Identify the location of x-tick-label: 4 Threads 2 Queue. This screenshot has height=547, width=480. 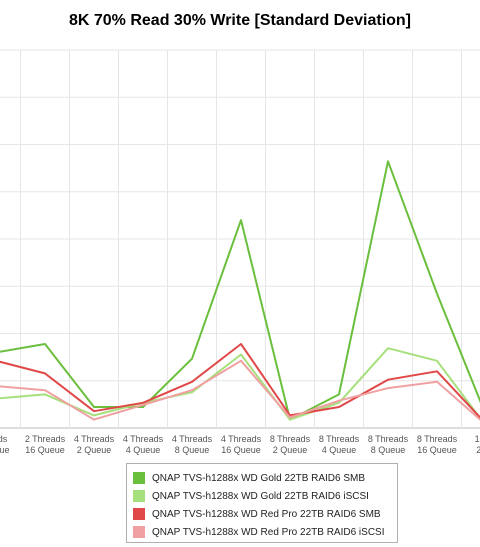
(94, 444).